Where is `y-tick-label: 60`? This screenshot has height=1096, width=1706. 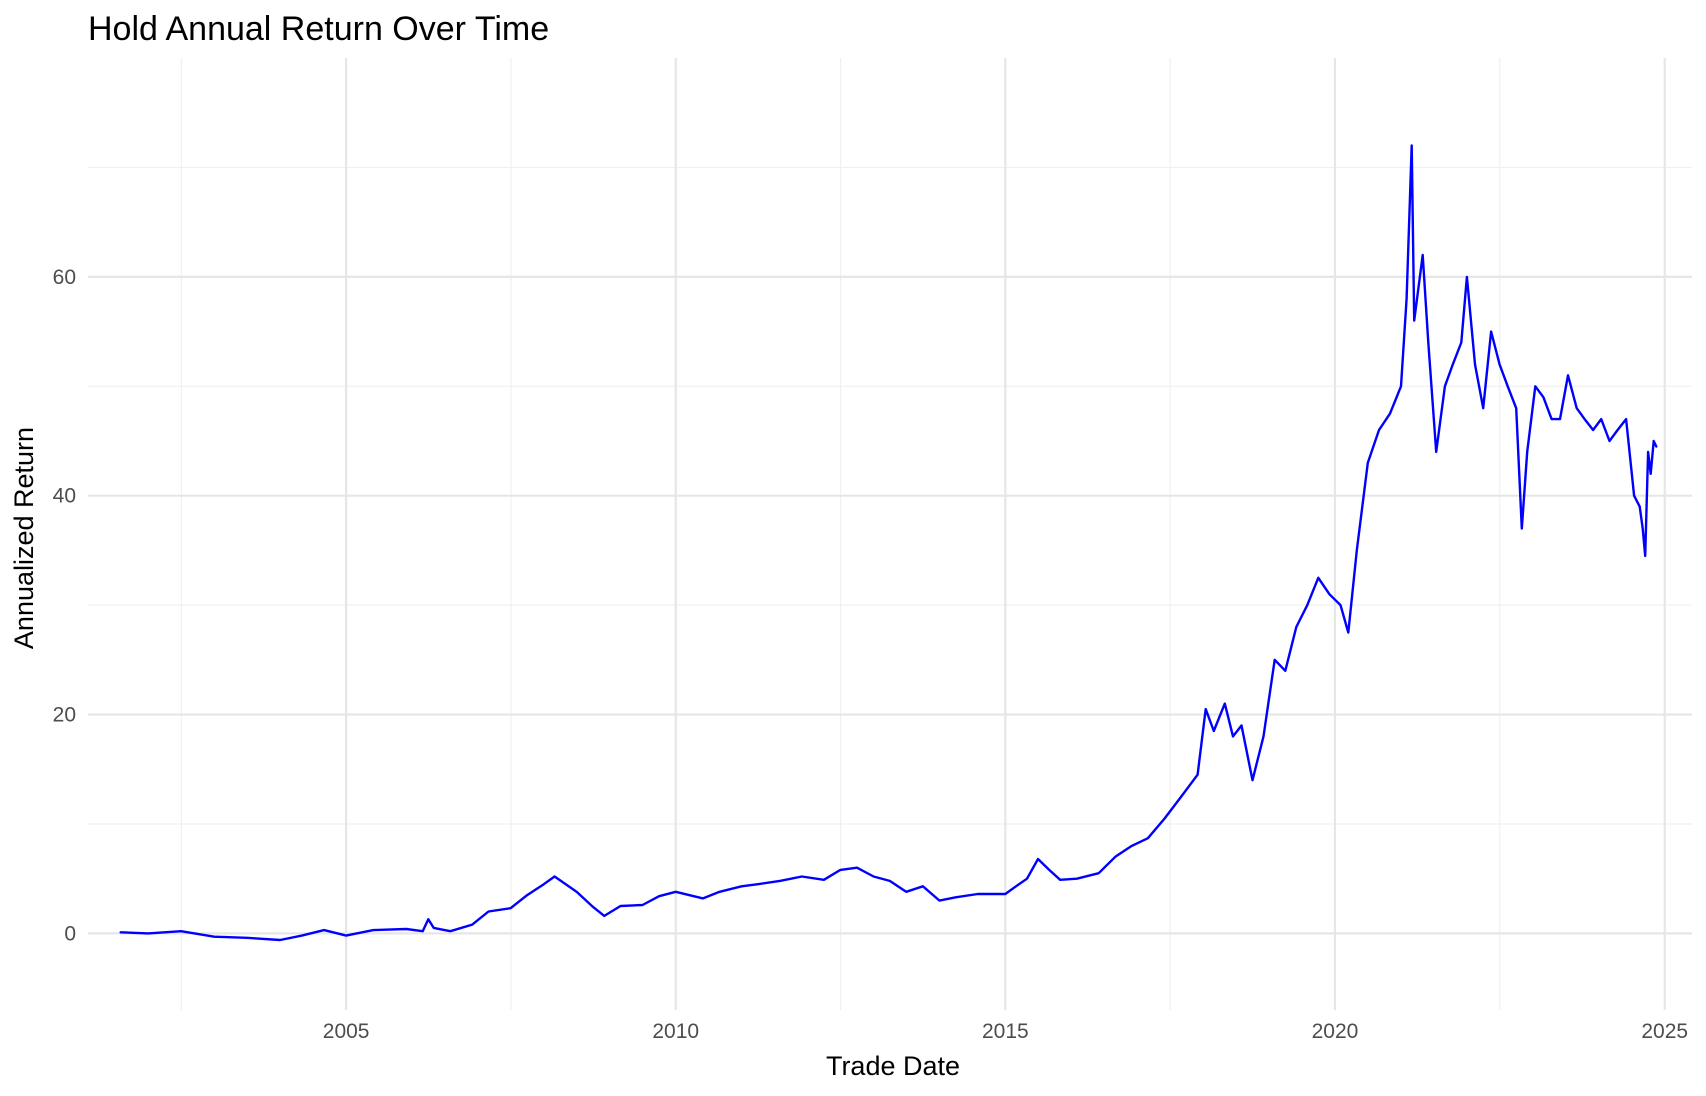 y-tick-label: 60 is located at coordinates (64, 277).